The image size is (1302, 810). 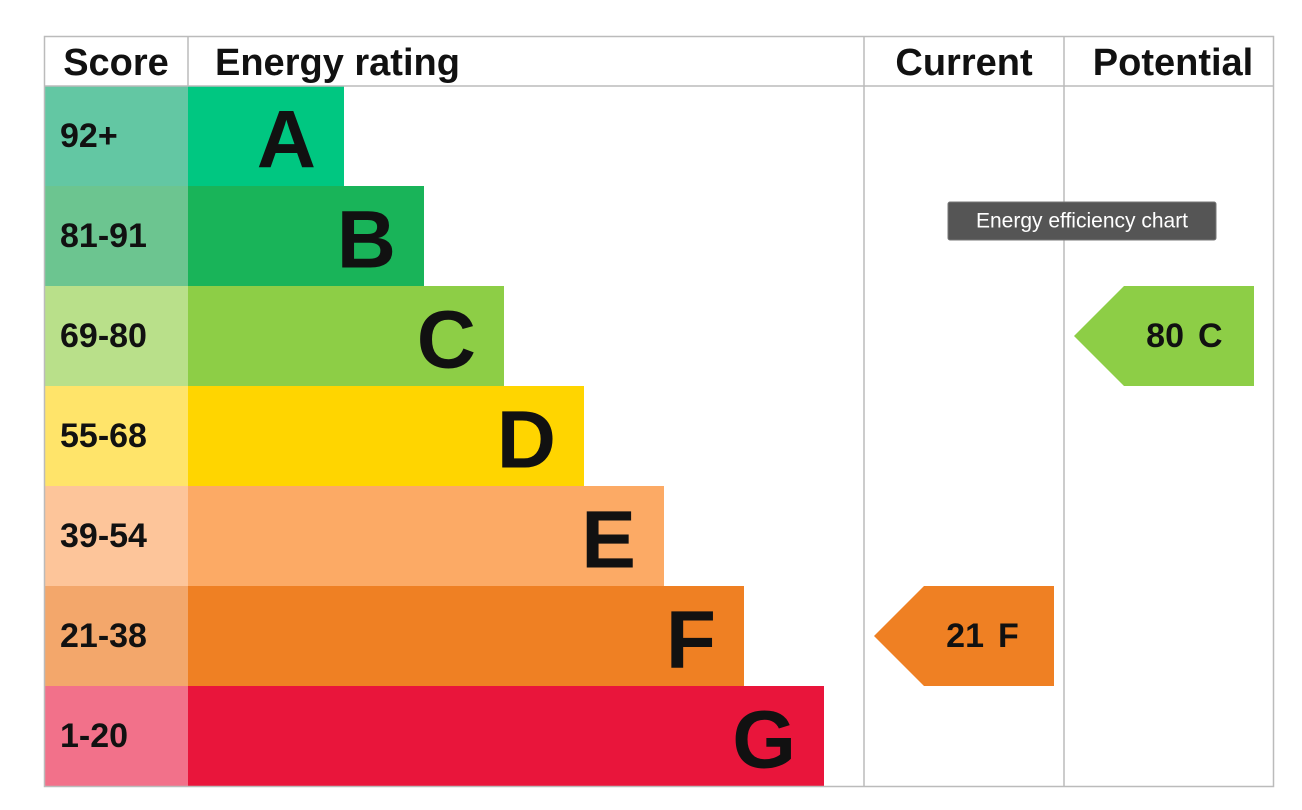 What do you see at coordinates (103, 436) in the screenshot?
I see `score-label: 55-68` at bounding box center [103, 436].